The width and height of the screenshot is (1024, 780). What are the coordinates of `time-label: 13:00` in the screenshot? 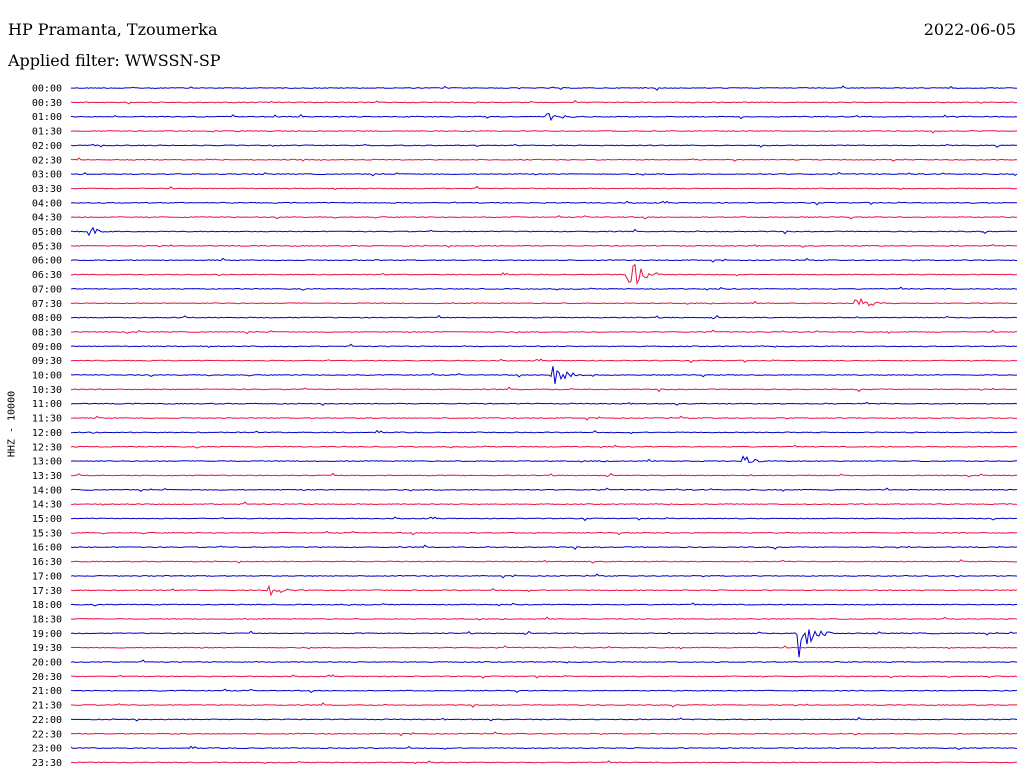 It's located at (47, 462).